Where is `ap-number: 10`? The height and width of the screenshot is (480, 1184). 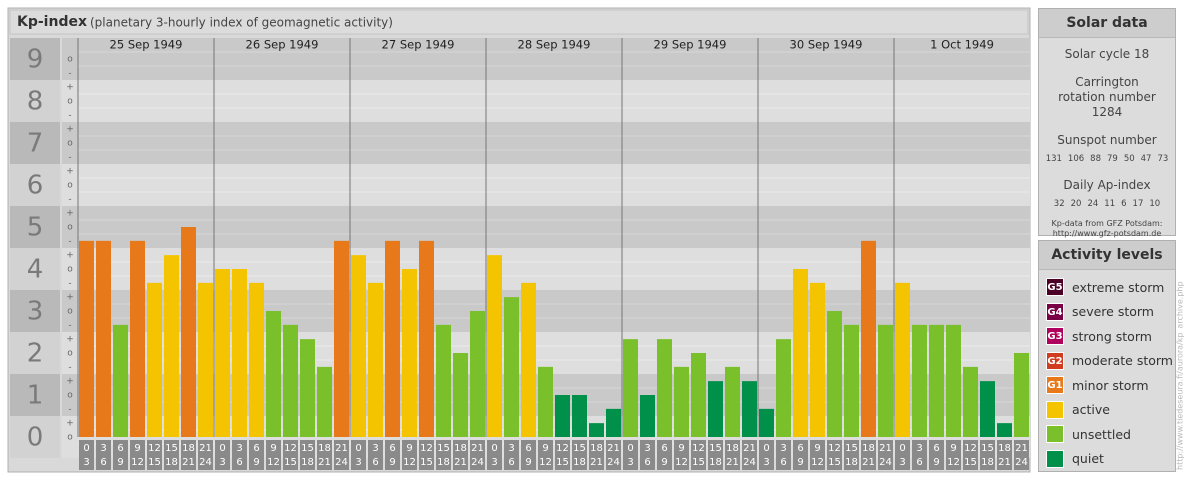 ap-number: 10 is located at coordinates (1155, 204).